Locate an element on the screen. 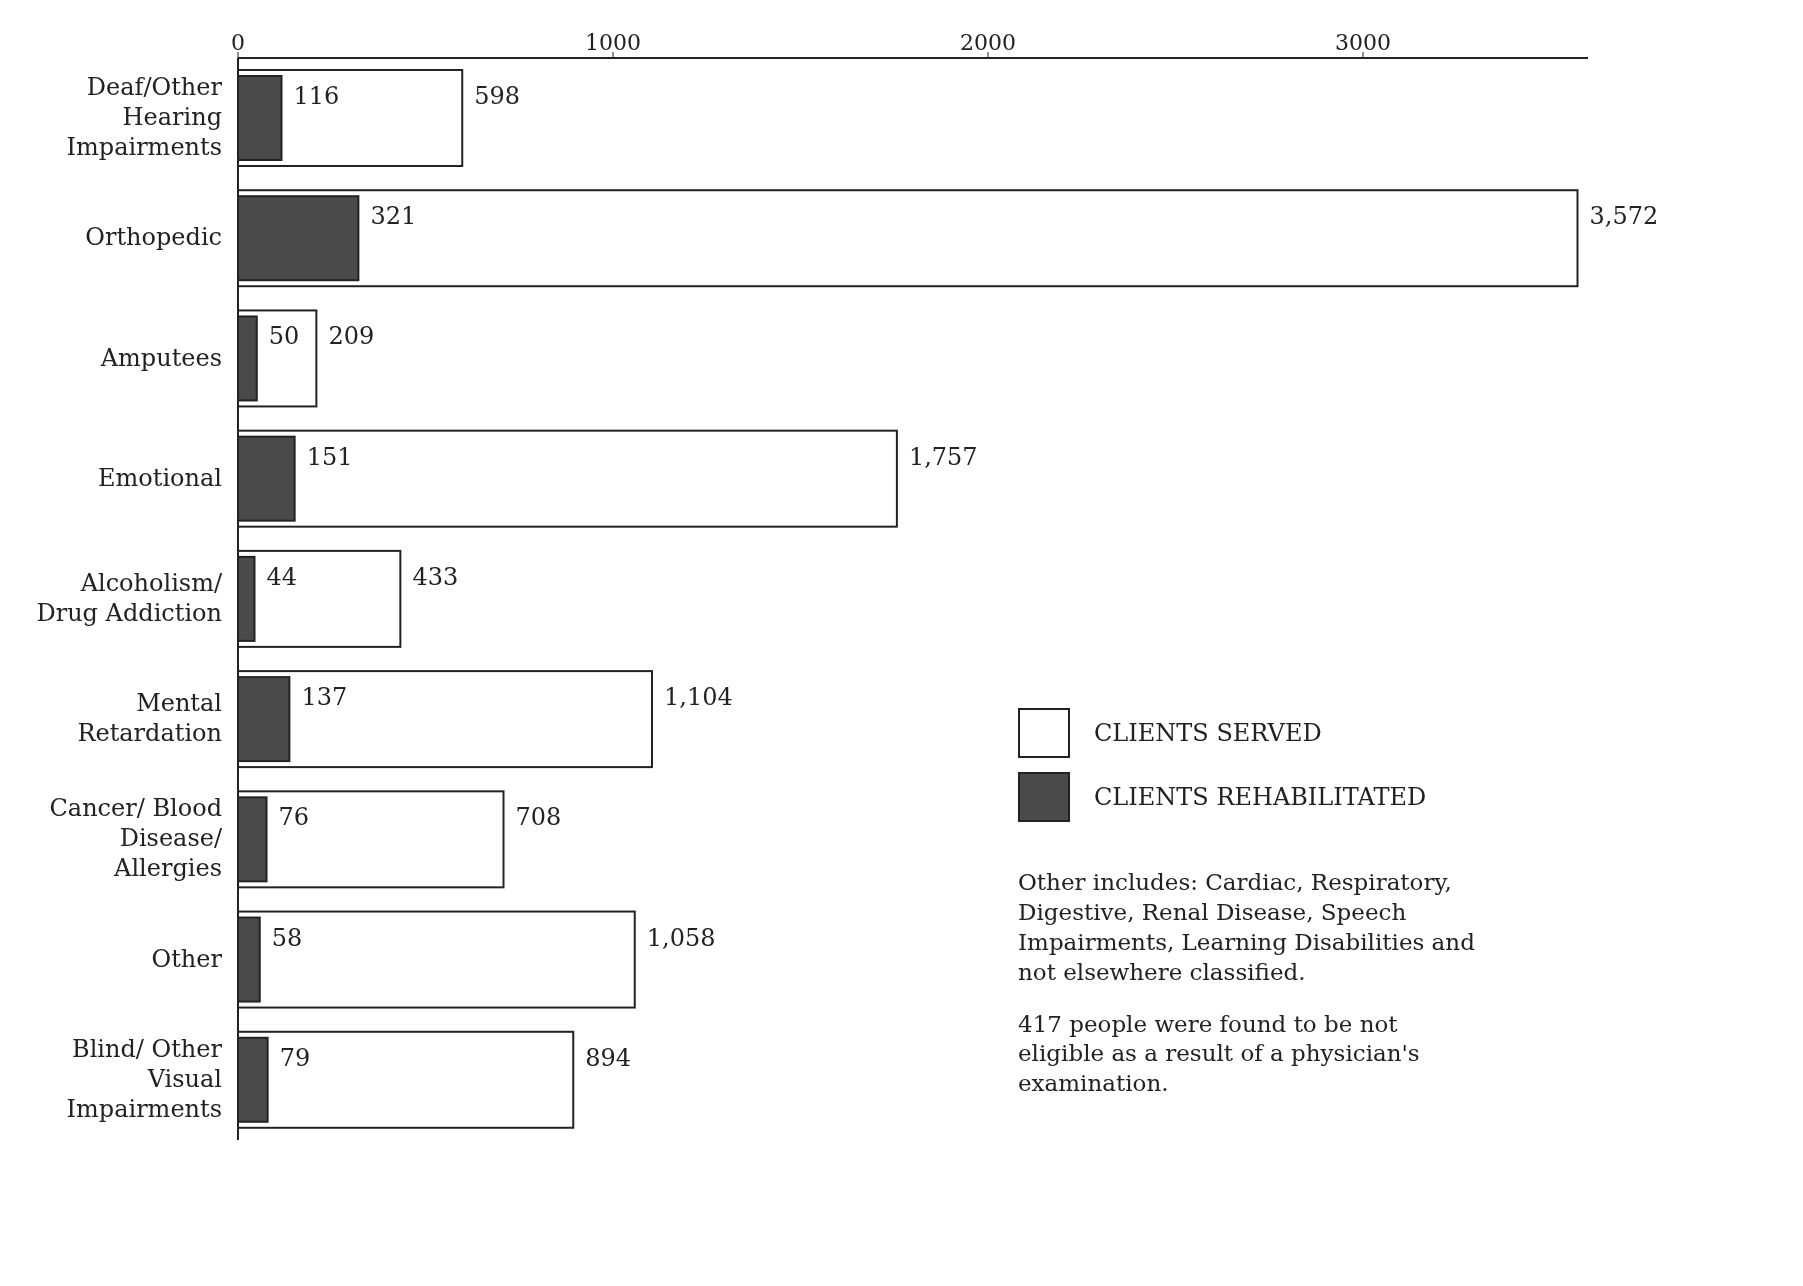 This screenshot has width=1803, height=1286. data-label: 79 is located at coordinates (295, 1057).